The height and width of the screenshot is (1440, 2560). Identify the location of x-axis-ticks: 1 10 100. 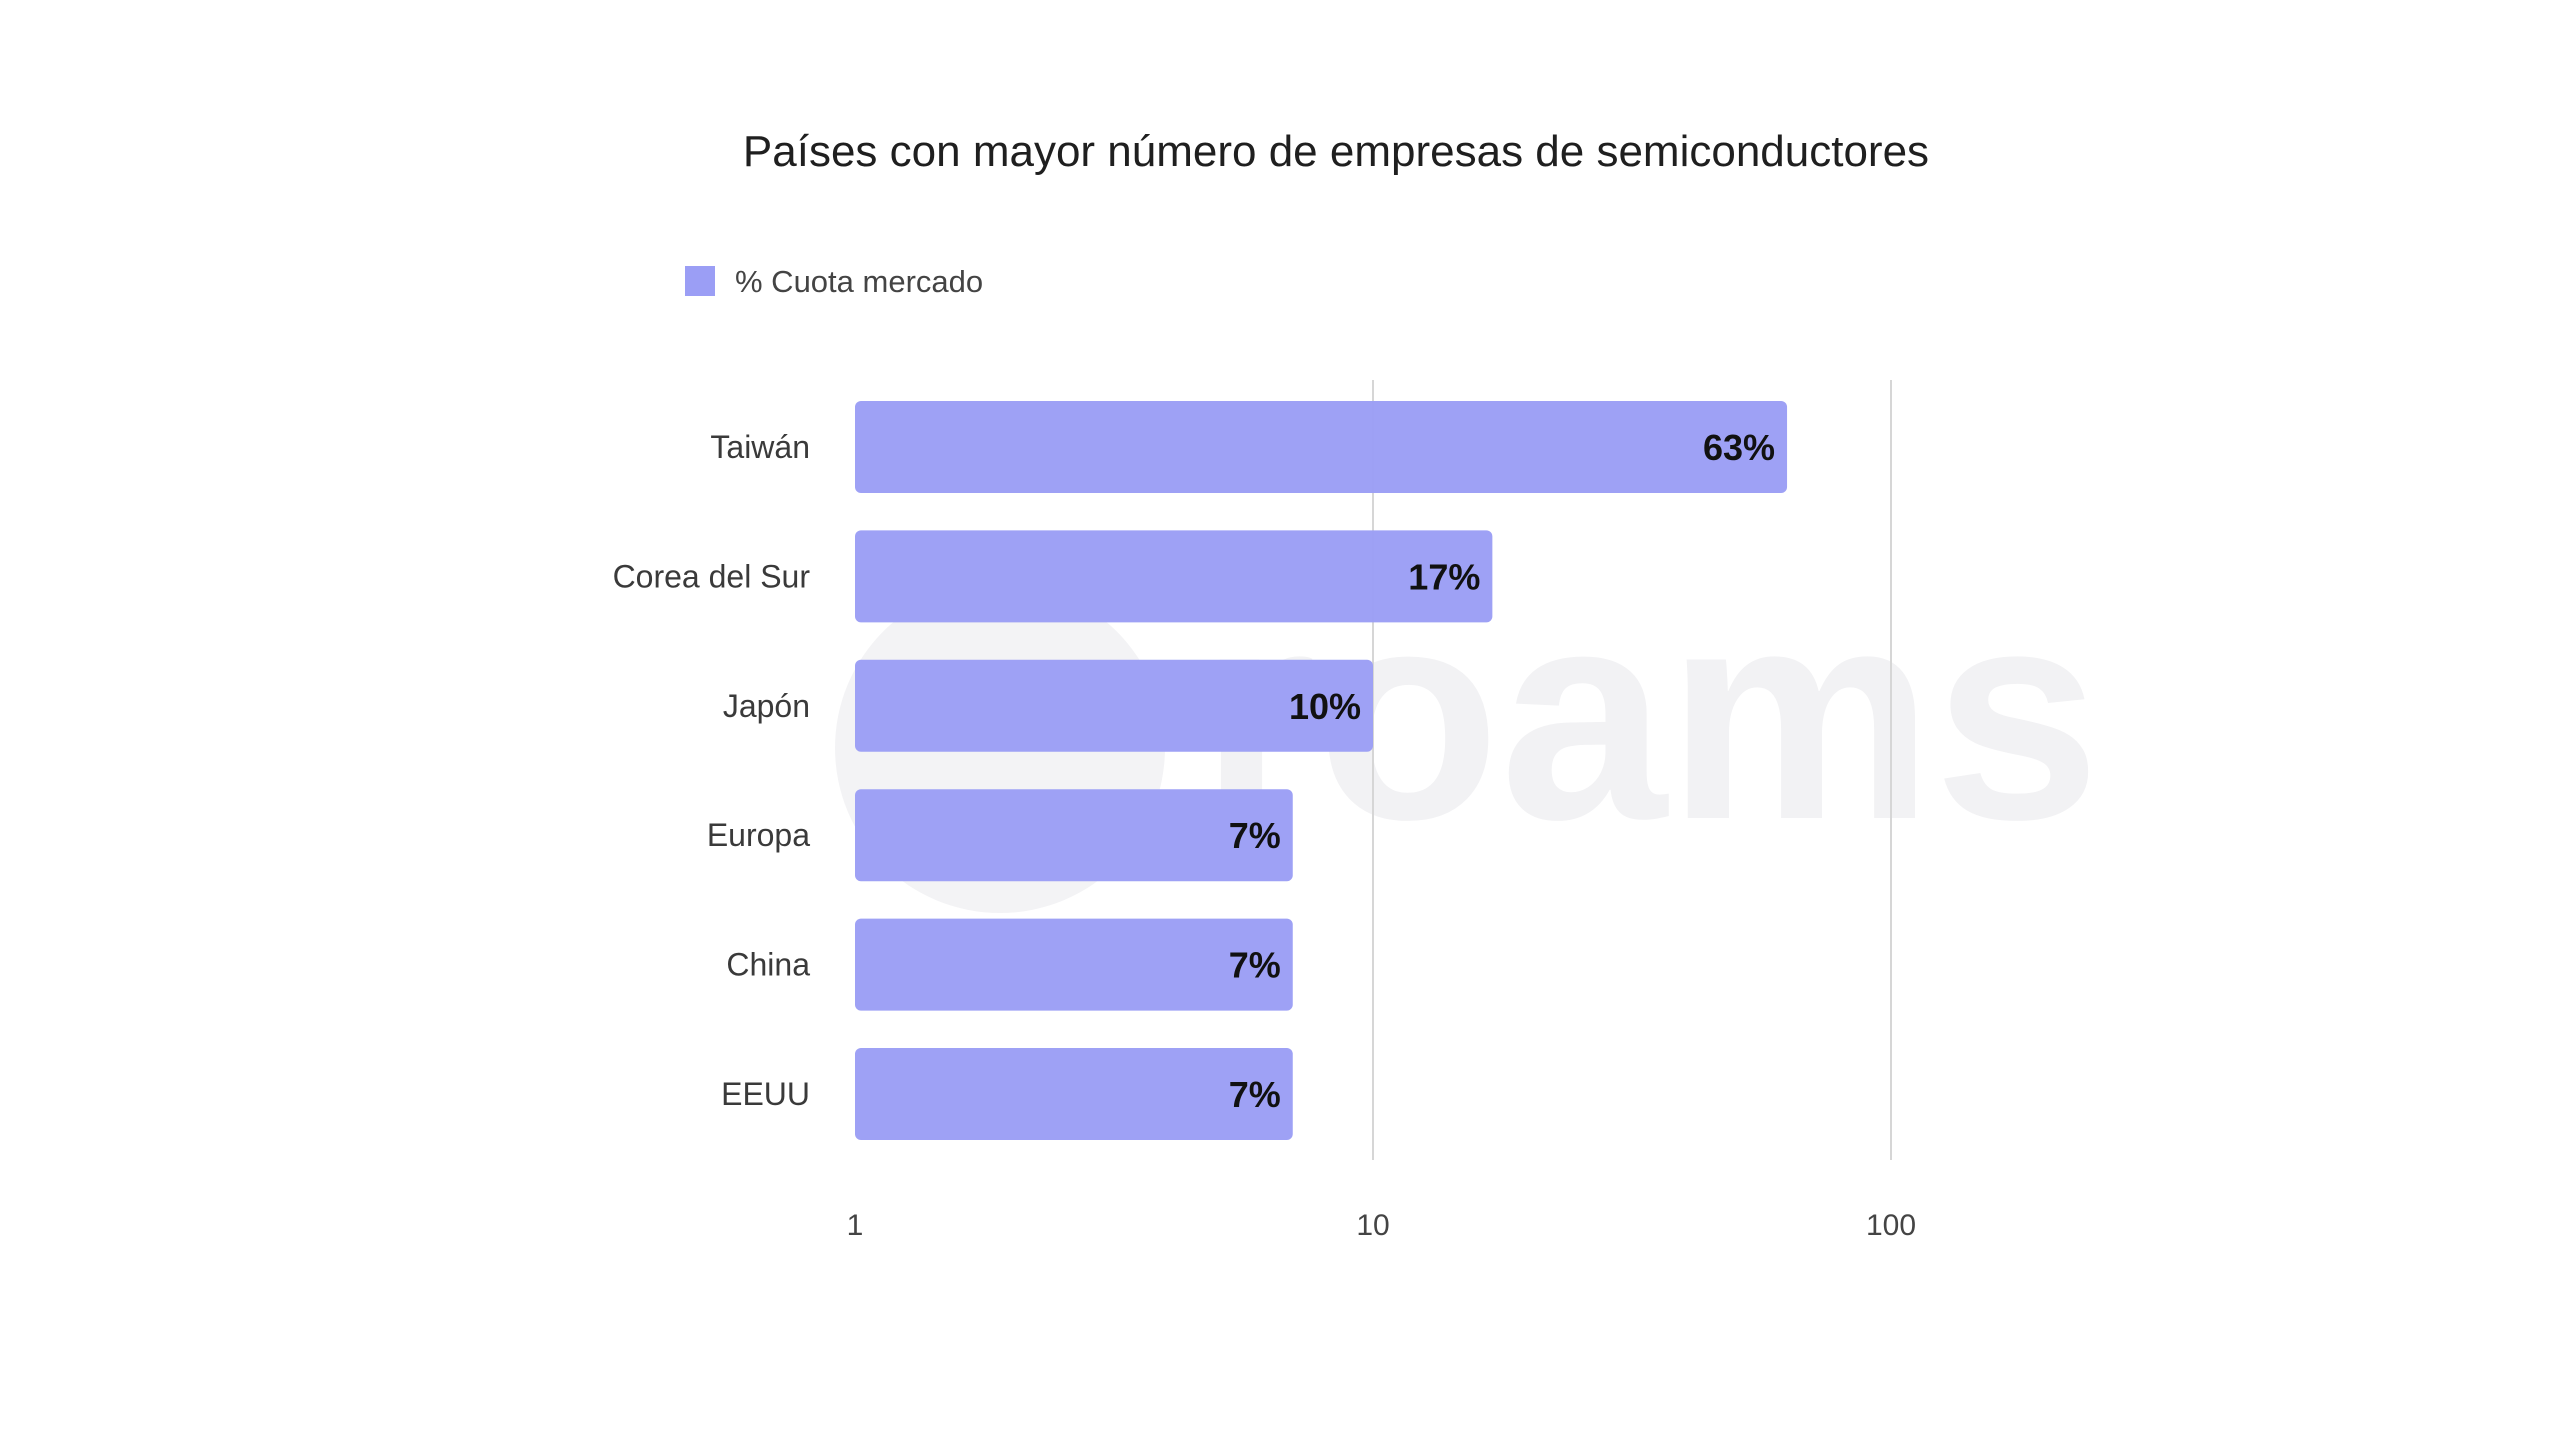
(1381, 1225).